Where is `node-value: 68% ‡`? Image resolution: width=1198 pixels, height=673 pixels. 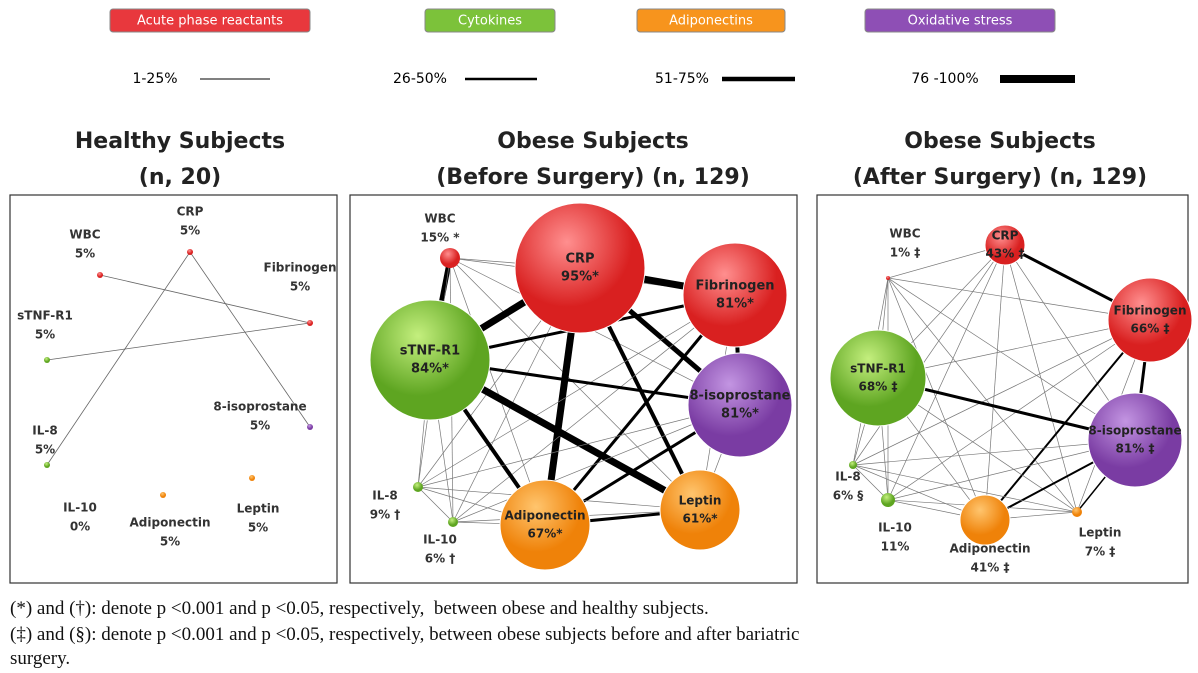
node-value: 68% ‡ is located at coordinates (878, 387).